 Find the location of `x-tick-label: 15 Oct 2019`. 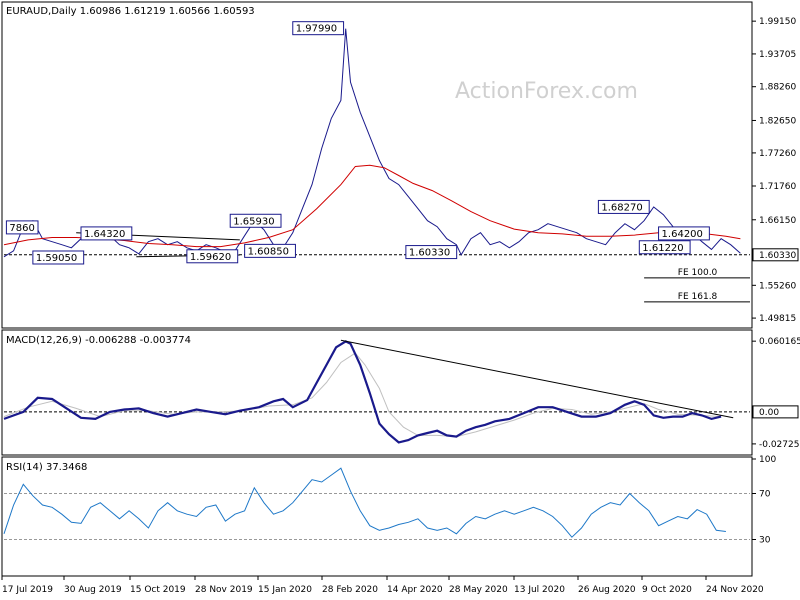

x-tick-label: 15 Oct 2019 is located at coordinates (158, 590).